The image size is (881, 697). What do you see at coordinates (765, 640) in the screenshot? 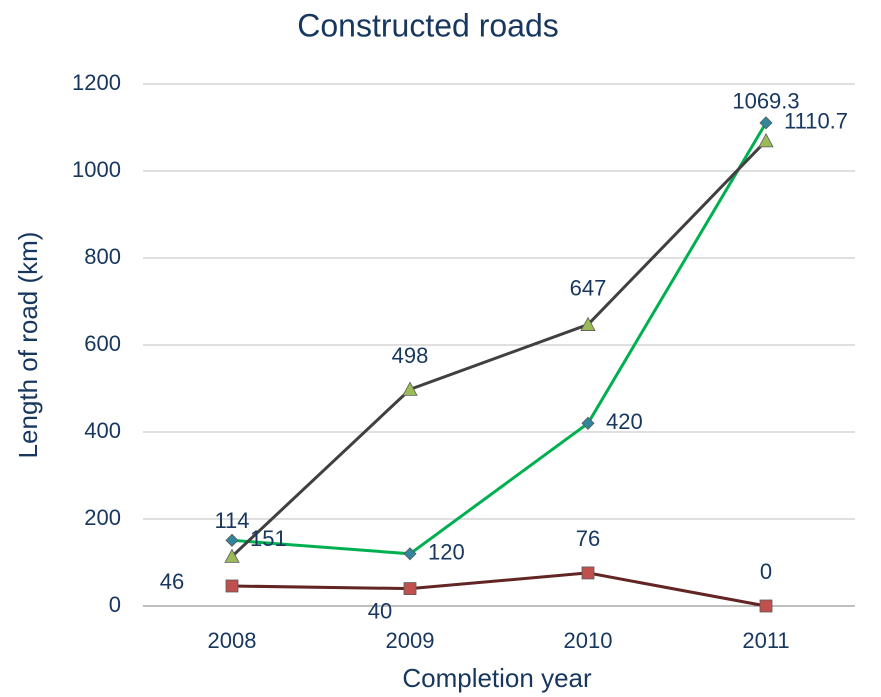
I see `x-tick-label: 2011` at bounding box center [765, 640].